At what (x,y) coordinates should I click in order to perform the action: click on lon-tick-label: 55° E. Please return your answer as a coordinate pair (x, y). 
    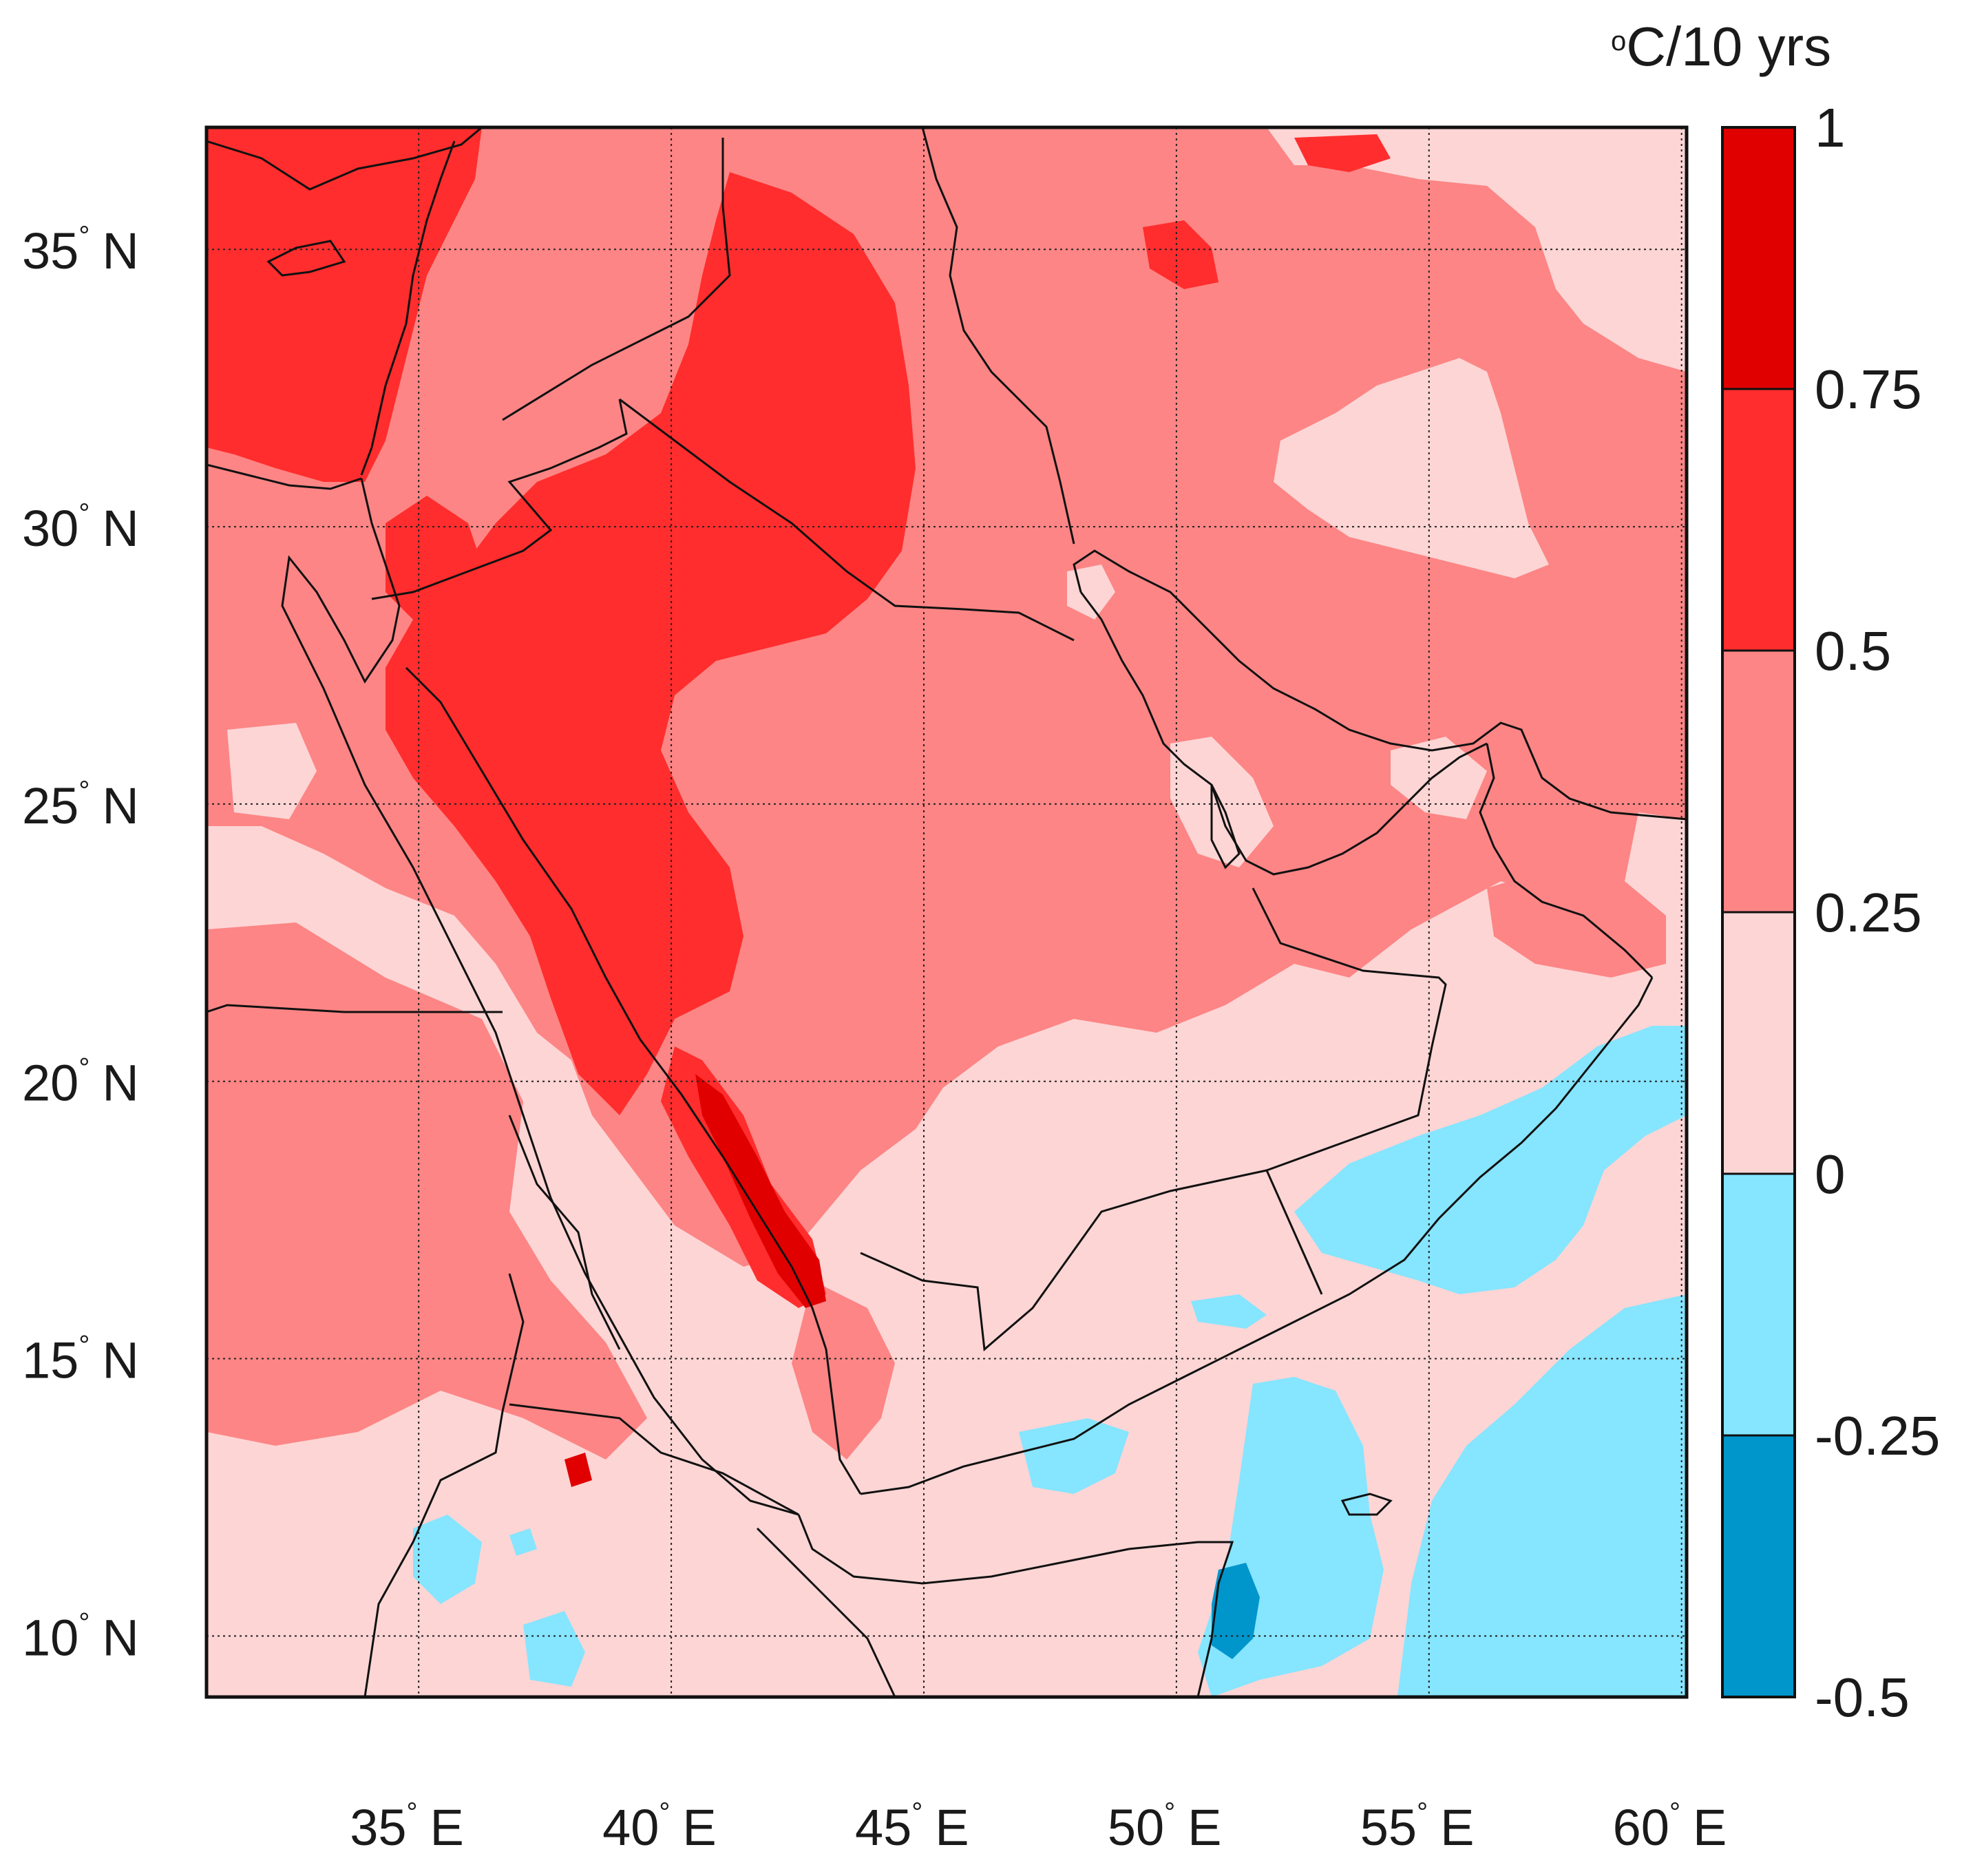
    Looking at the image, I should click on (1417, 1827).